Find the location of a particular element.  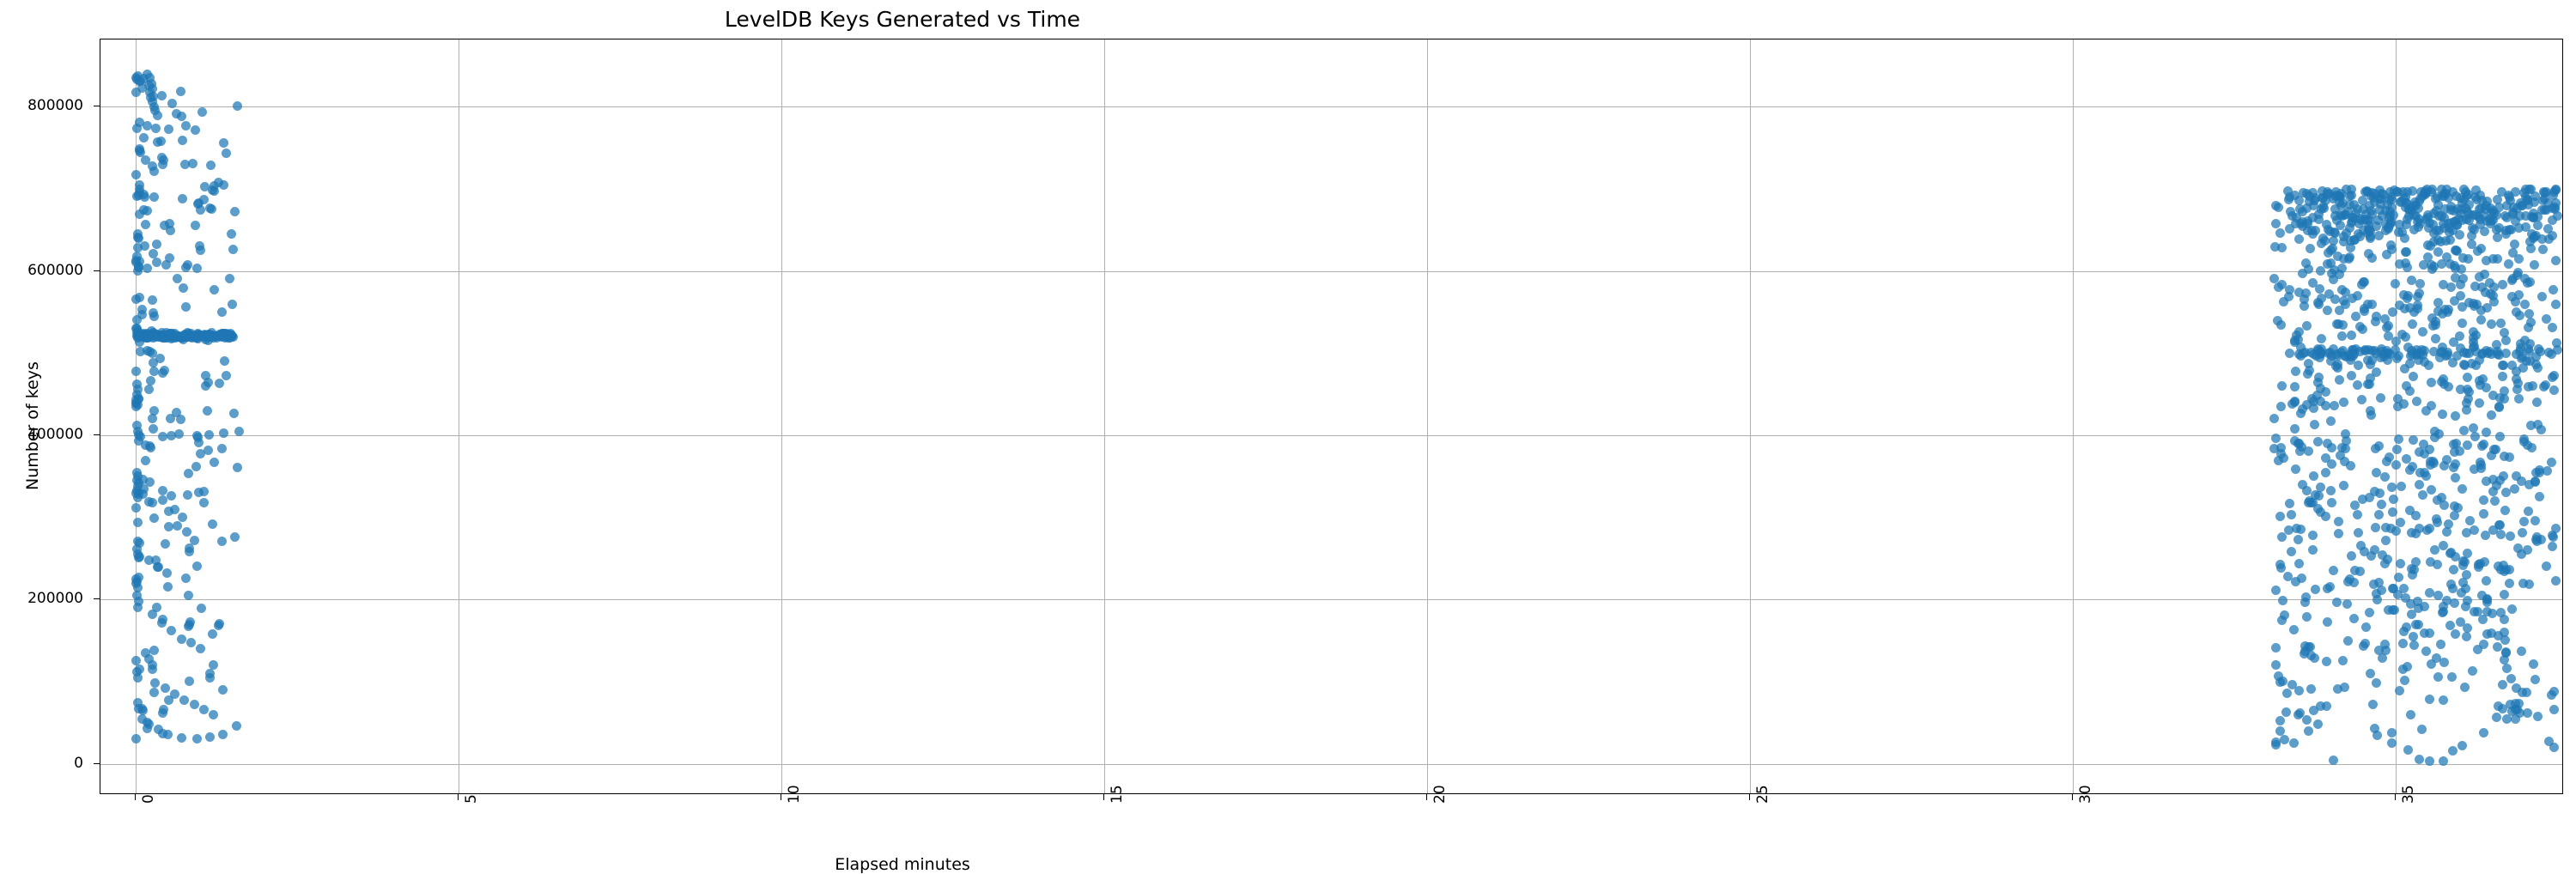

x-tick-label: 15 is located at coordinates (1118, 794).